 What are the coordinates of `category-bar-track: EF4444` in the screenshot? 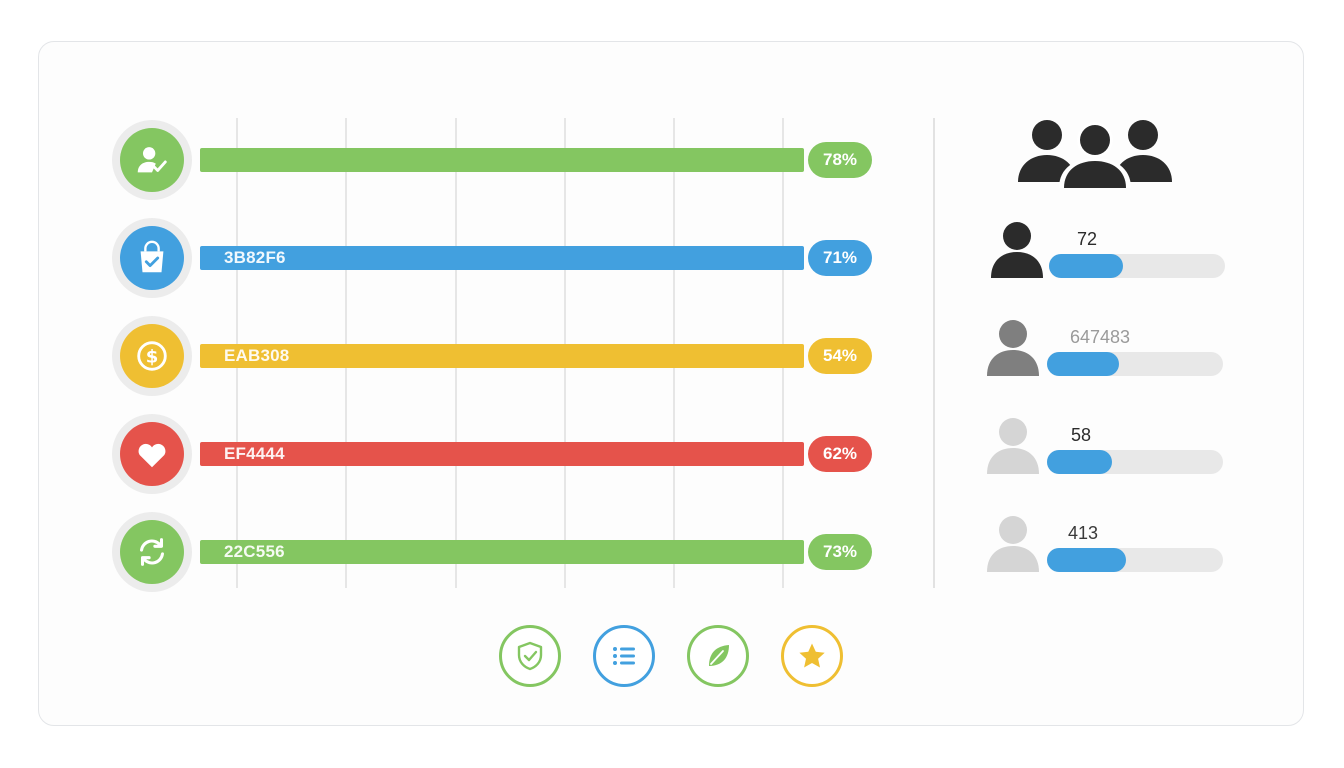 It's located at (502, 454).